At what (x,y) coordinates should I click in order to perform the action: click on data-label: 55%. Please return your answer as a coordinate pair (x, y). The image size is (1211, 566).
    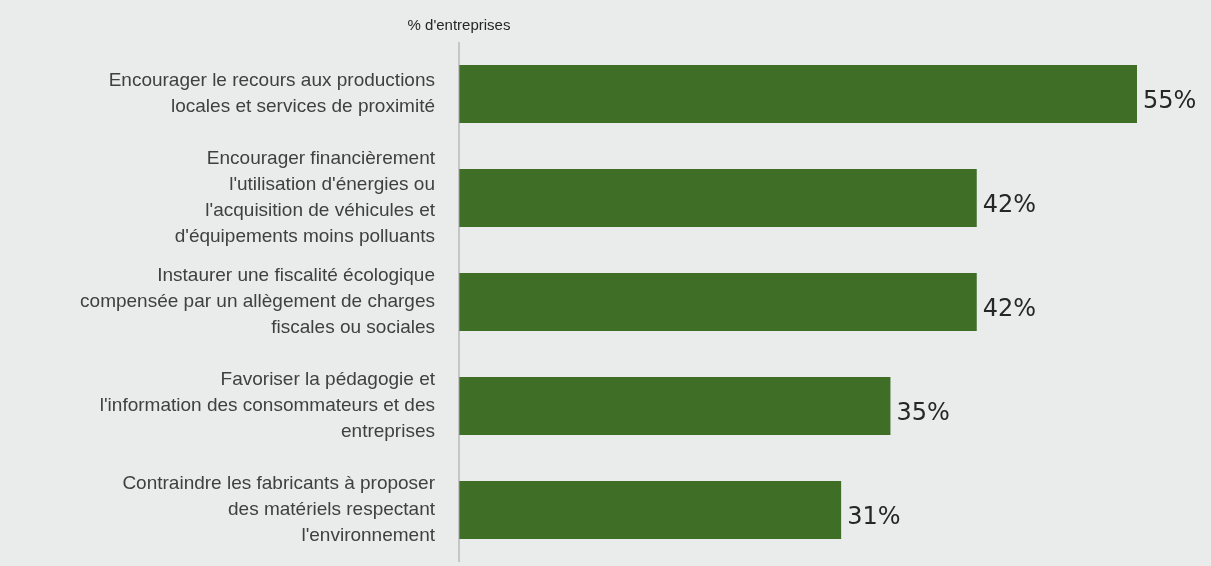
    Looking at the image, I should click on (1170, 99).